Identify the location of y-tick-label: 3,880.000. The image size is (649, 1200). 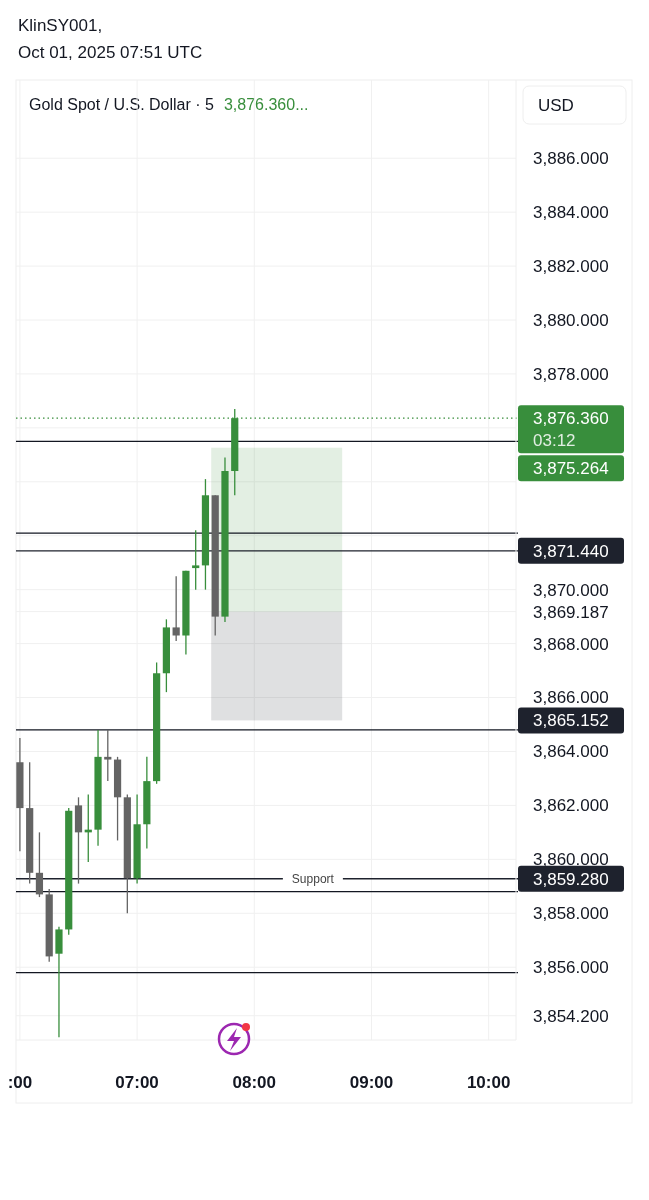
(571, 320).